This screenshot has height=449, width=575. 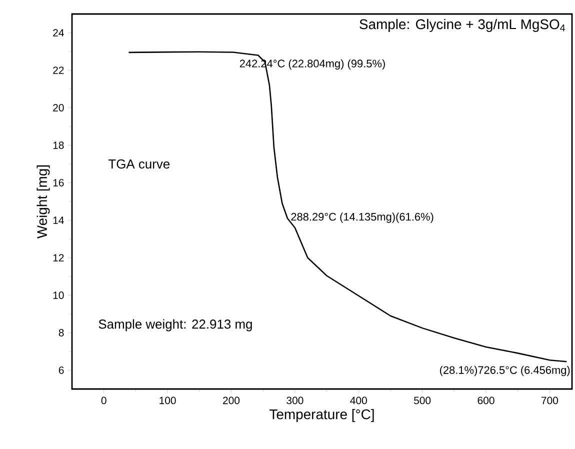 I want to click on y-tick-label: 24, so click(x=58, y=32).